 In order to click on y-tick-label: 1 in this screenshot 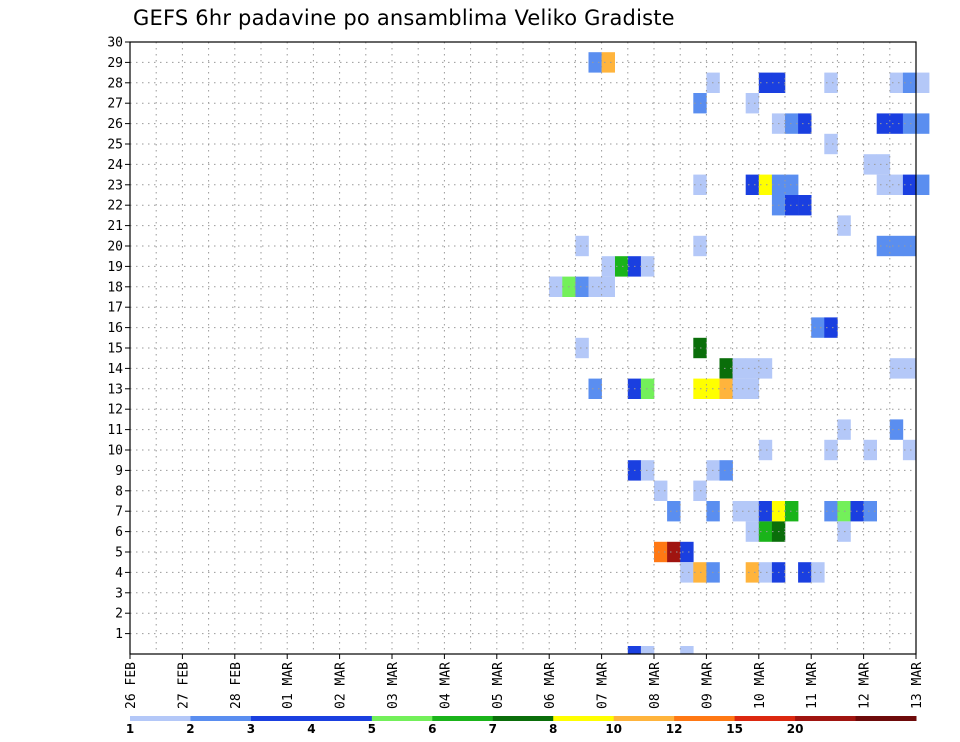, I will do `click(119, 634)`.